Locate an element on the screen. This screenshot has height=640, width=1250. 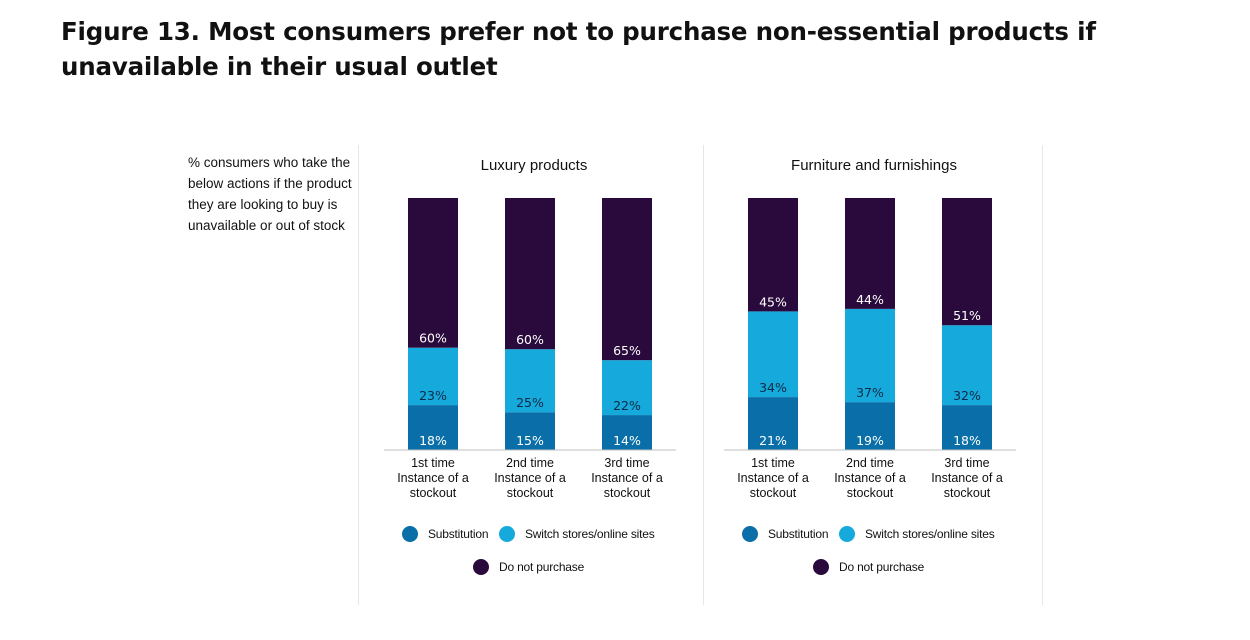
data-label: 21% is located at coordinates (773, 440).